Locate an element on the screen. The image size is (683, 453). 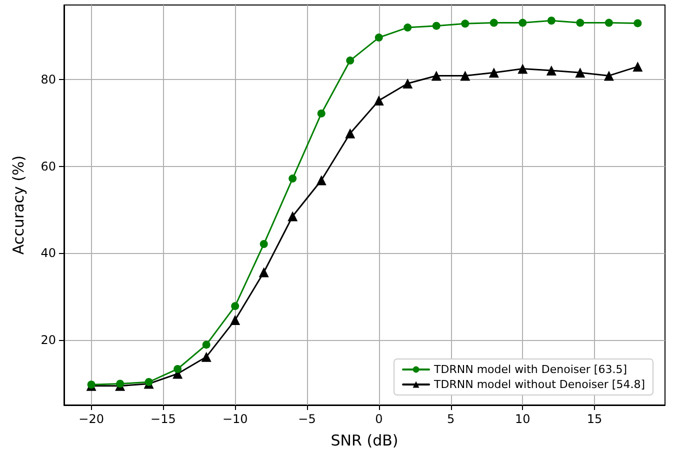
x-tick-label: −15 is located at coordinates (163, 419).